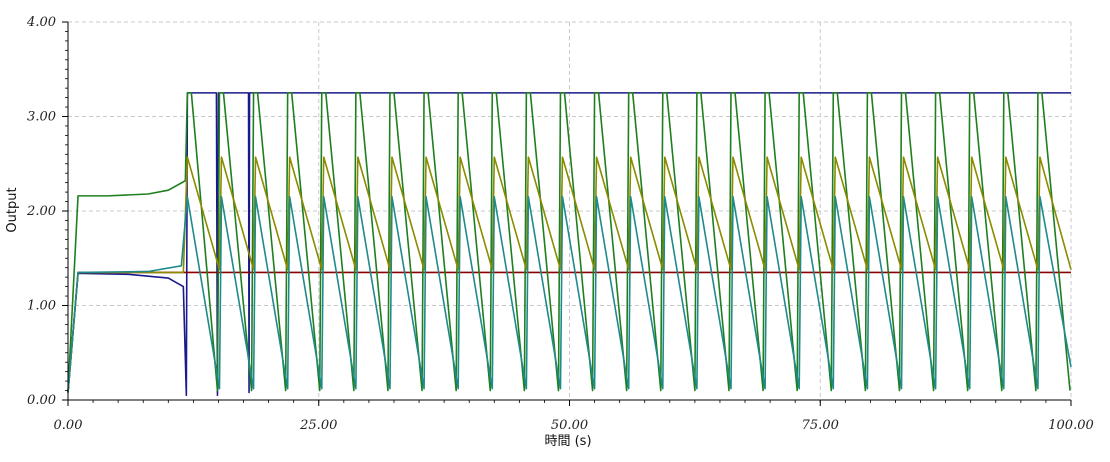  Describe the element at coordinates (68, 425) in the screenshot. I see `x-tick-label: 0.00` at that location.